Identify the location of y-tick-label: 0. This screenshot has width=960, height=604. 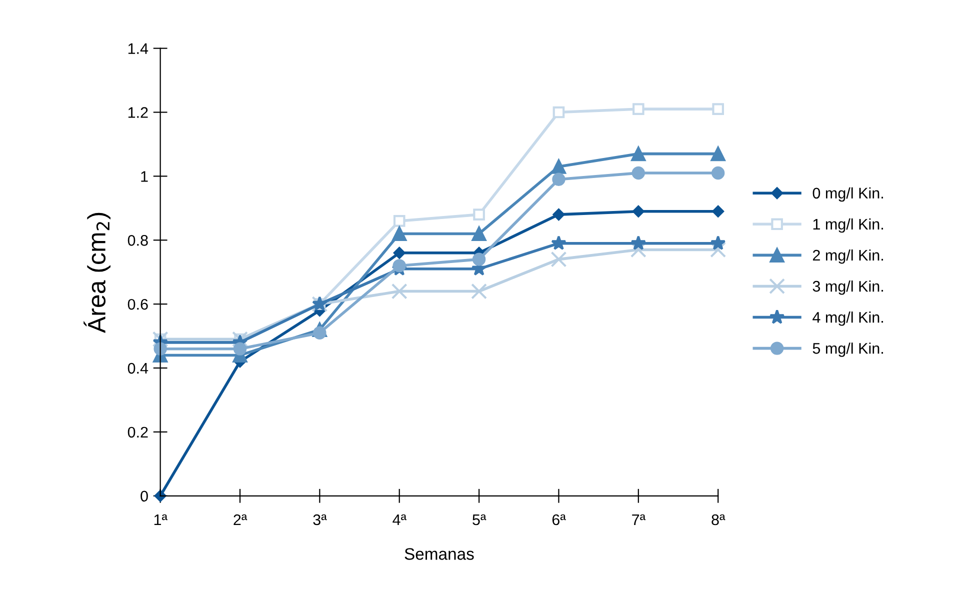
(144, 496).